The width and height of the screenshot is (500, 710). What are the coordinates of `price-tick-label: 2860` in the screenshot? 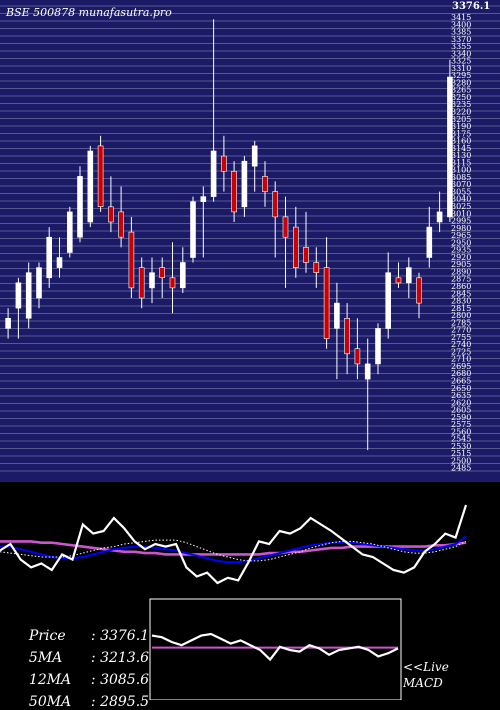 It's located at (461, 286).